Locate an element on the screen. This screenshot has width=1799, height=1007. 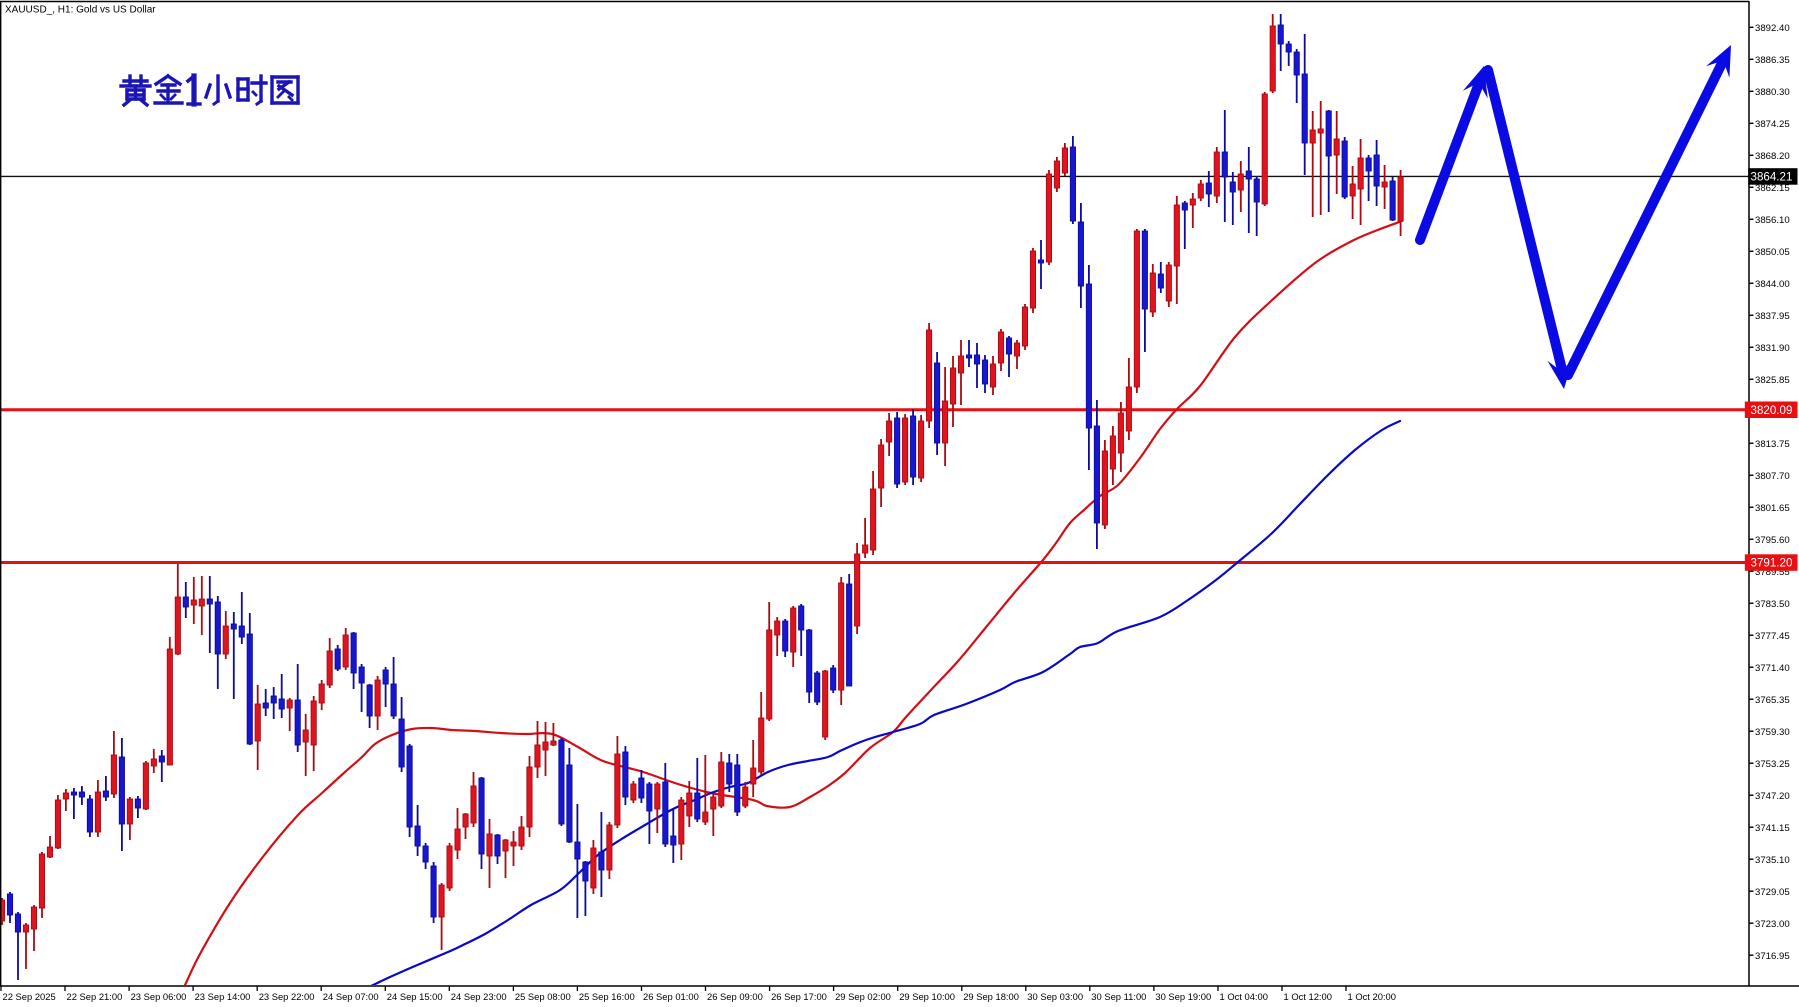
svg-text: 30 Sep 19:00 is located at coordinates (1183, 996).